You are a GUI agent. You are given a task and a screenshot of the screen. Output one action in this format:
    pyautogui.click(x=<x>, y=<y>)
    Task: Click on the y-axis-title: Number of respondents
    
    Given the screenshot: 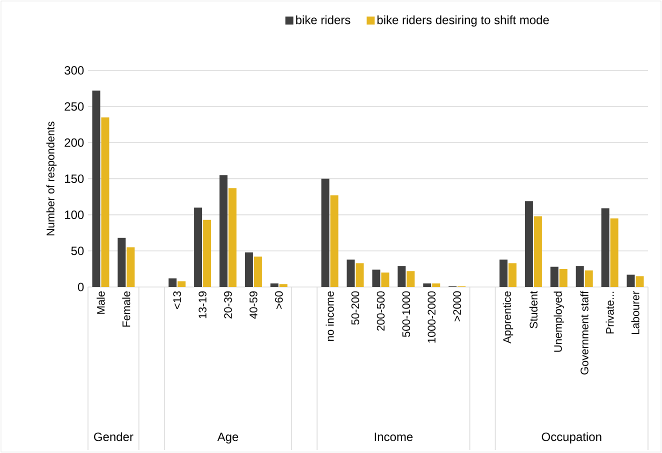 What is the action you would take?
    pyautogui.click(x=51, y=179)
    